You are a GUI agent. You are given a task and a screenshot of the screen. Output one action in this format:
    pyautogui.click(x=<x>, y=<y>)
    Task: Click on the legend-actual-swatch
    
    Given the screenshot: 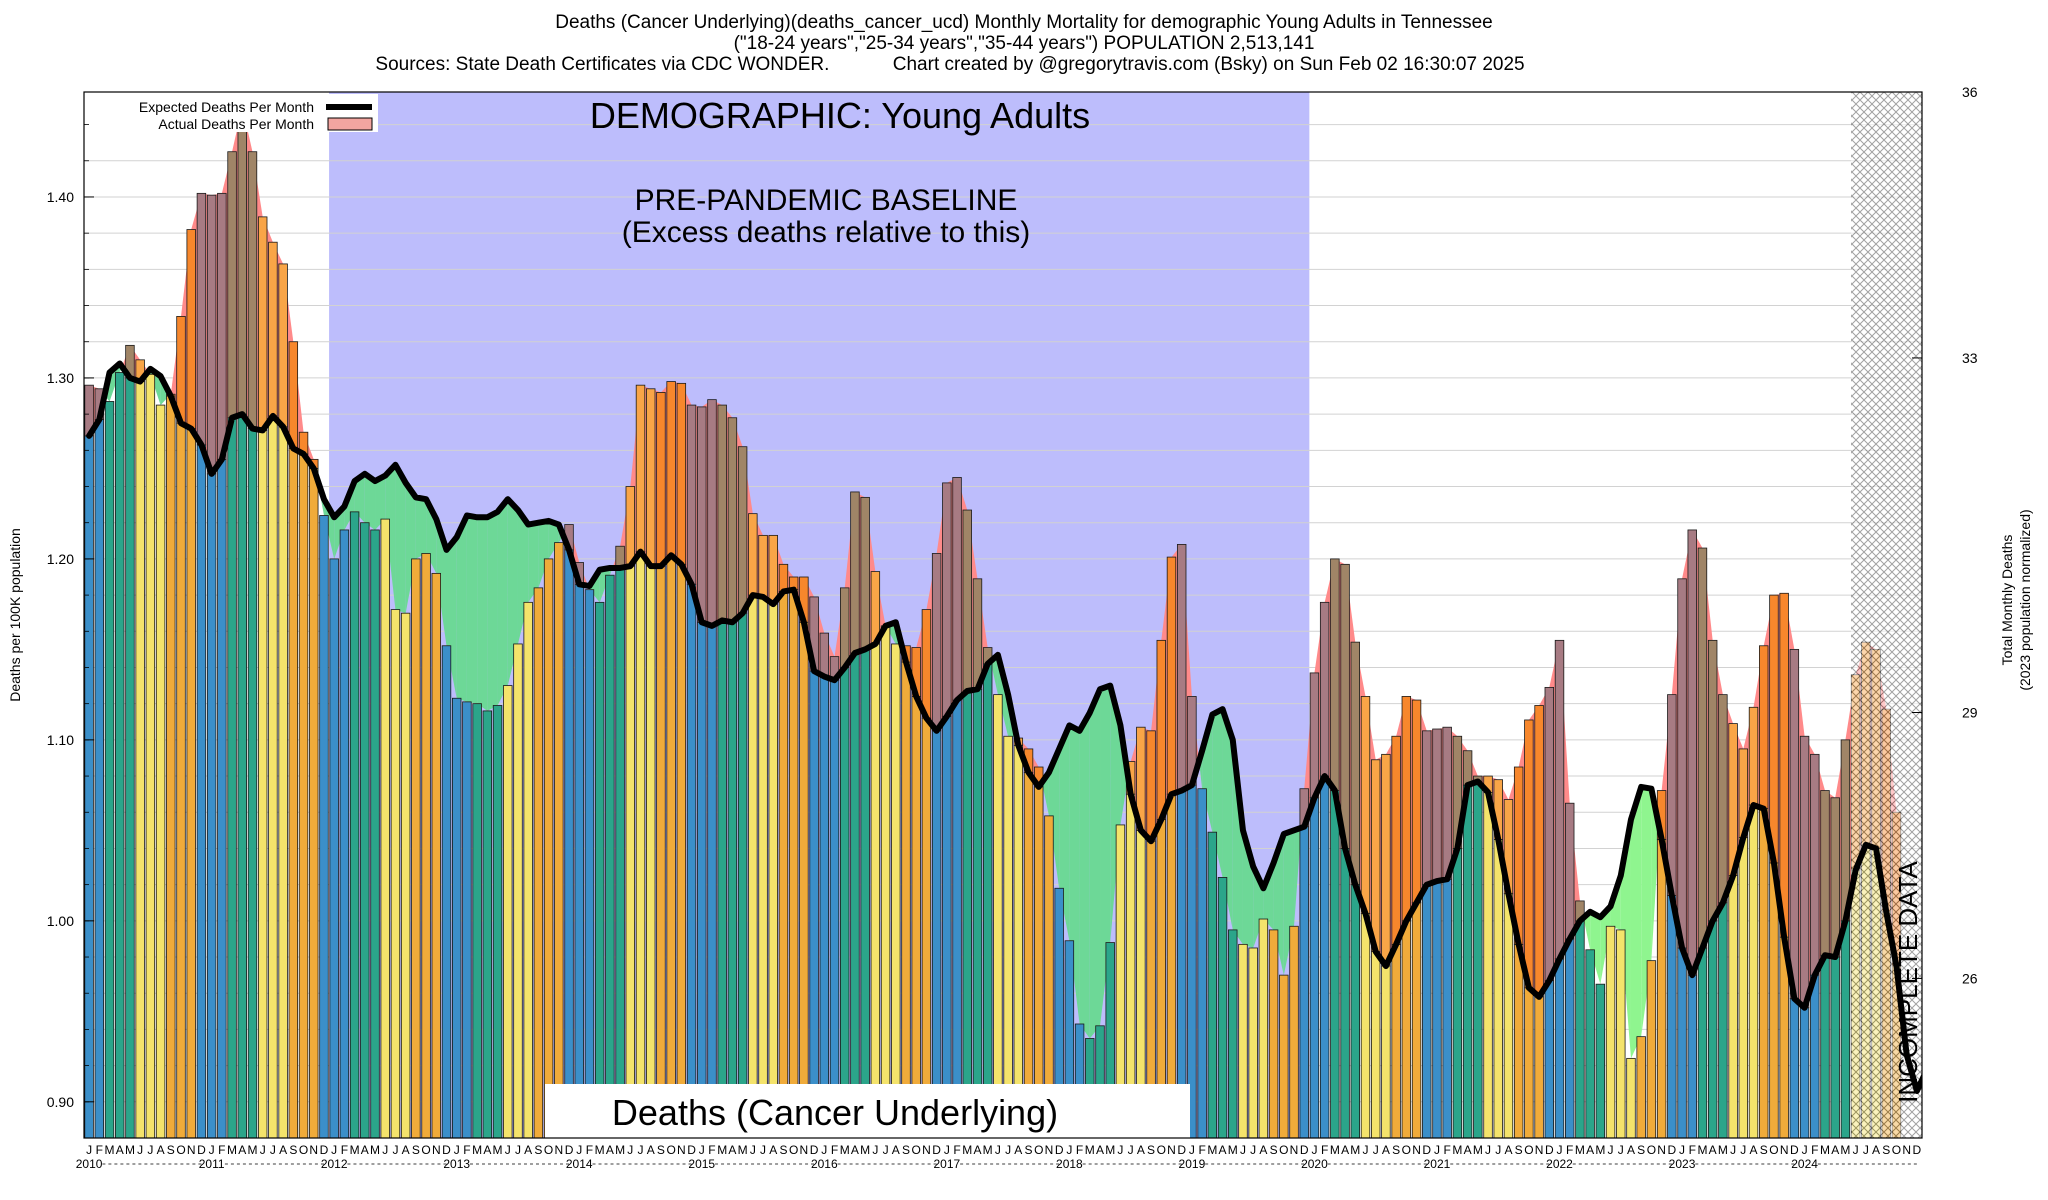 What is the action you would take?
    pyautogui.click(x=350, y=124)
    